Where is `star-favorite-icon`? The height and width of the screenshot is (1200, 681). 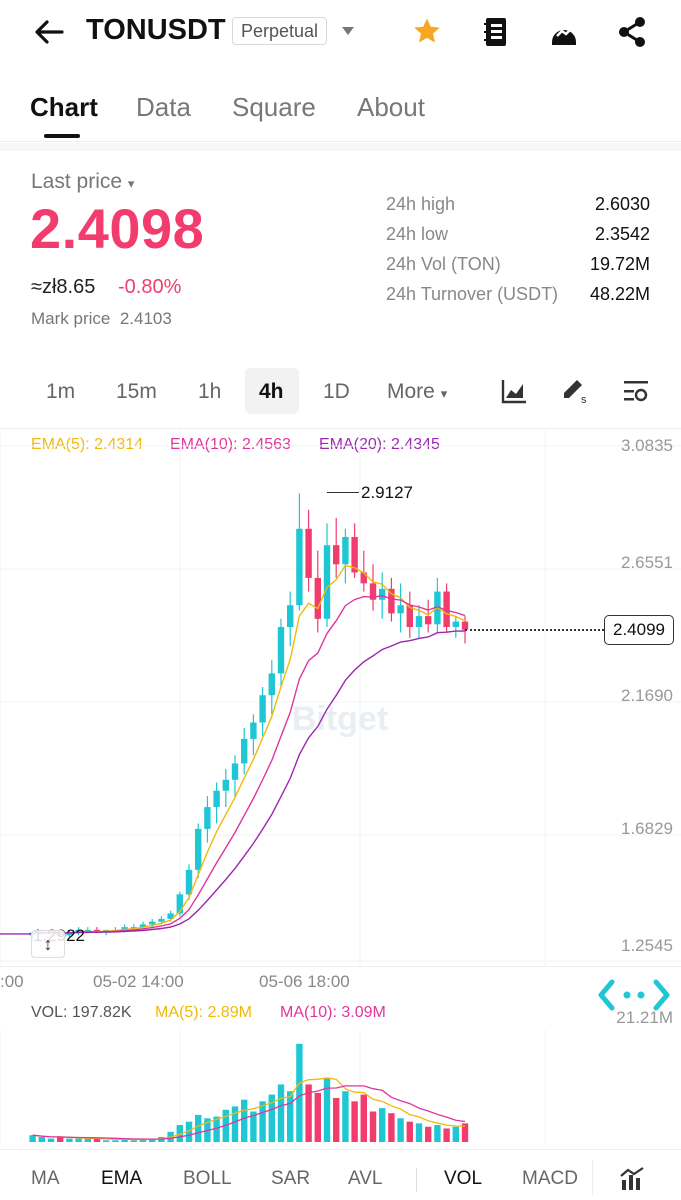
star-favorite-icon is located at coordinates (427, 31).